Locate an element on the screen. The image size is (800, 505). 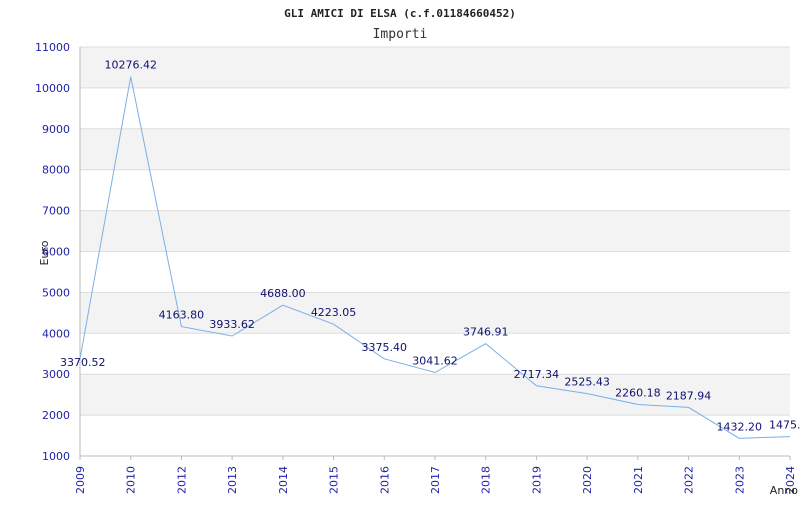
data-label: 4163.80 is located at coordinates (182, 315).